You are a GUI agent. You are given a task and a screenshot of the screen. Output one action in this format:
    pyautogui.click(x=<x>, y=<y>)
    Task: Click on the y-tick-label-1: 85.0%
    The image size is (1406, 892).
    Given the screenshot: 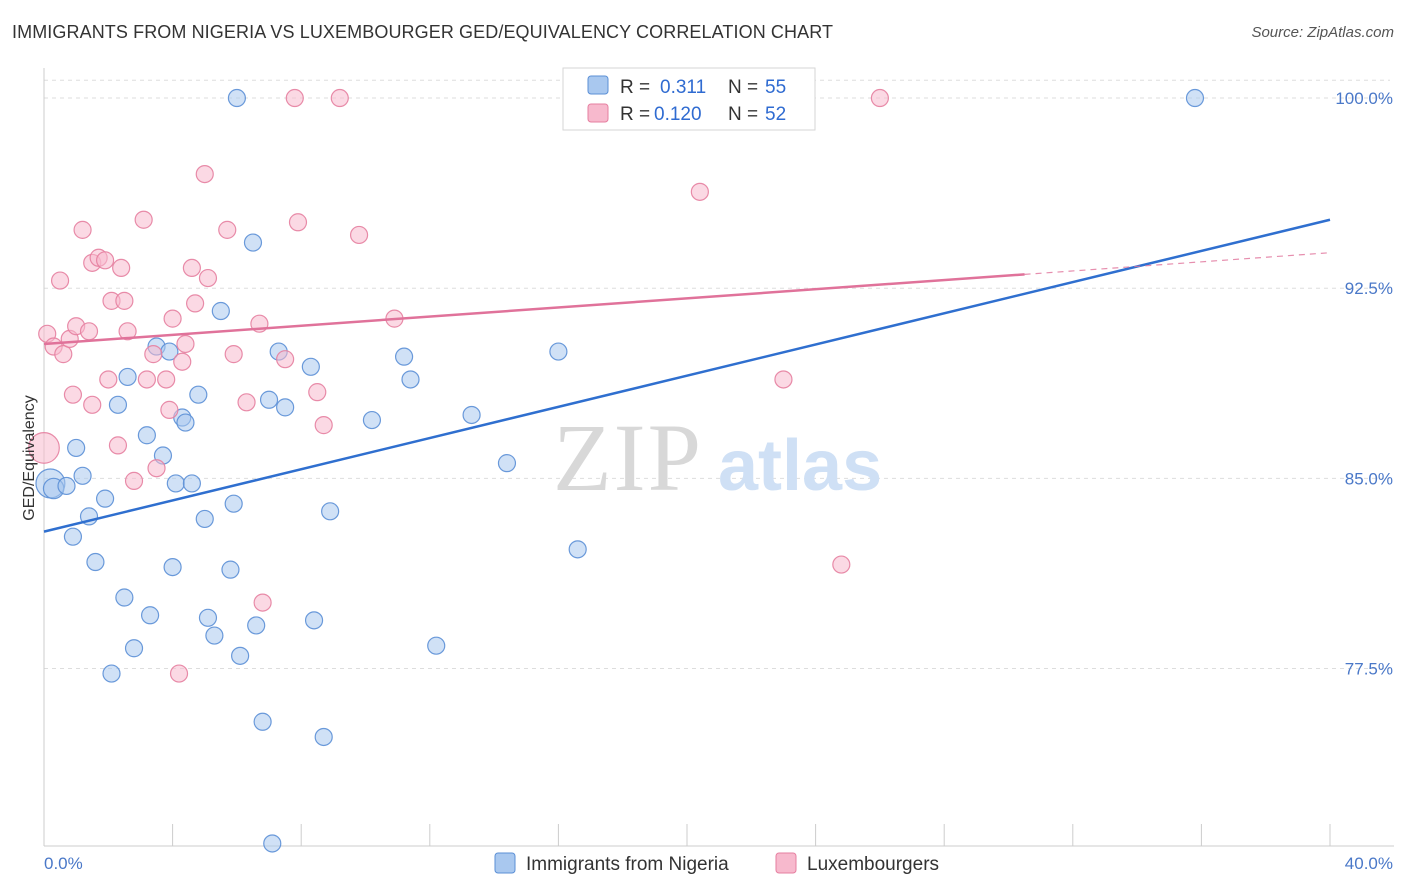 What is the action you would take?
    pyautogui.click(x=1369, y=478)
    